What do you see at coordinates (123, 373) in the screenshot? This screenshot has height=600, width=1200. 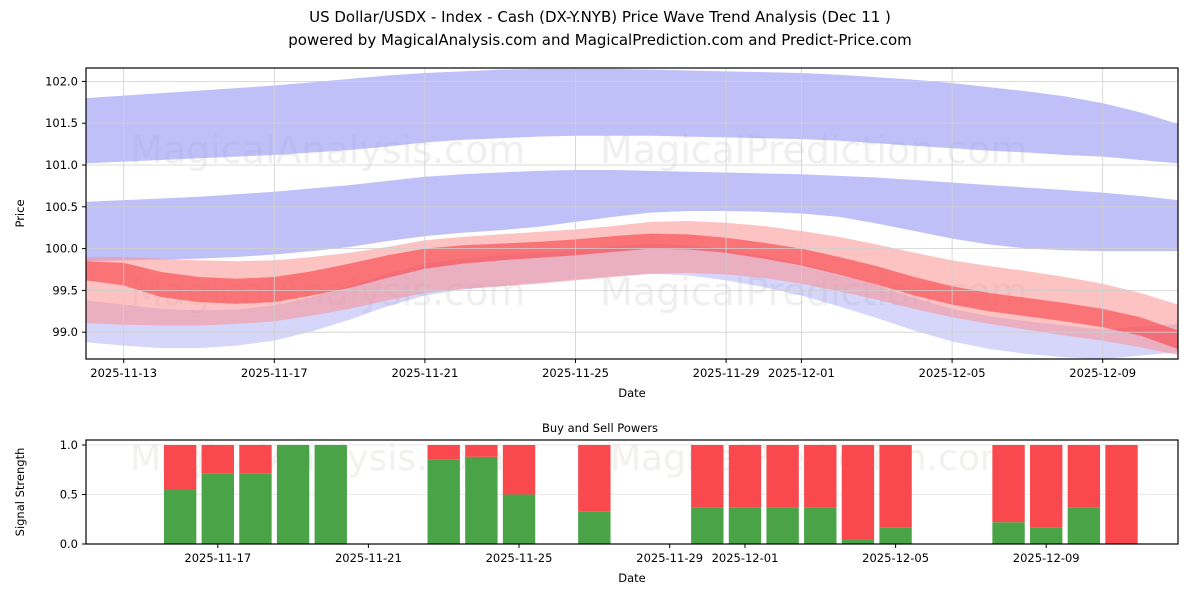 I see `x-tick-label: 2025-11-13` at bounding box center [123, 373].